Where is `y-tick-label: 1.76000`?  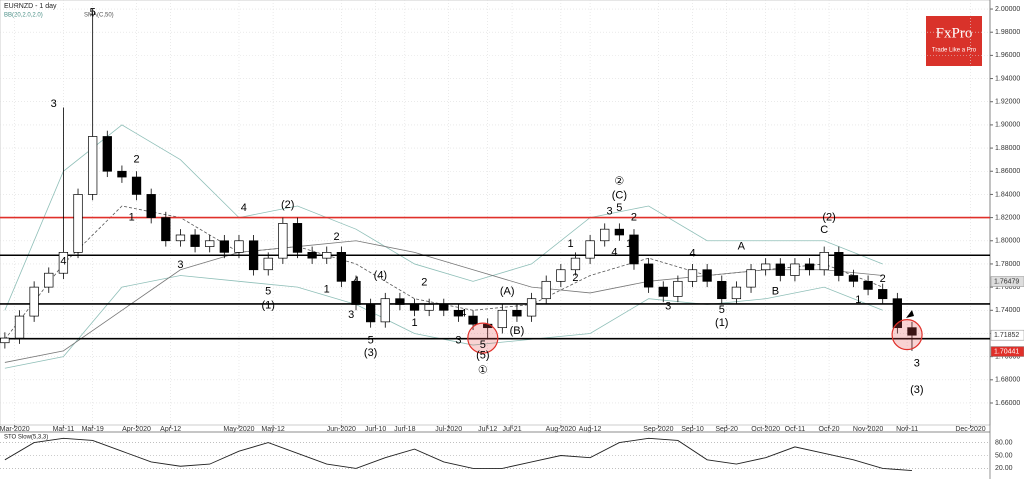
y-tick-label: 1.76000 is located at coordinates (1007, 287).